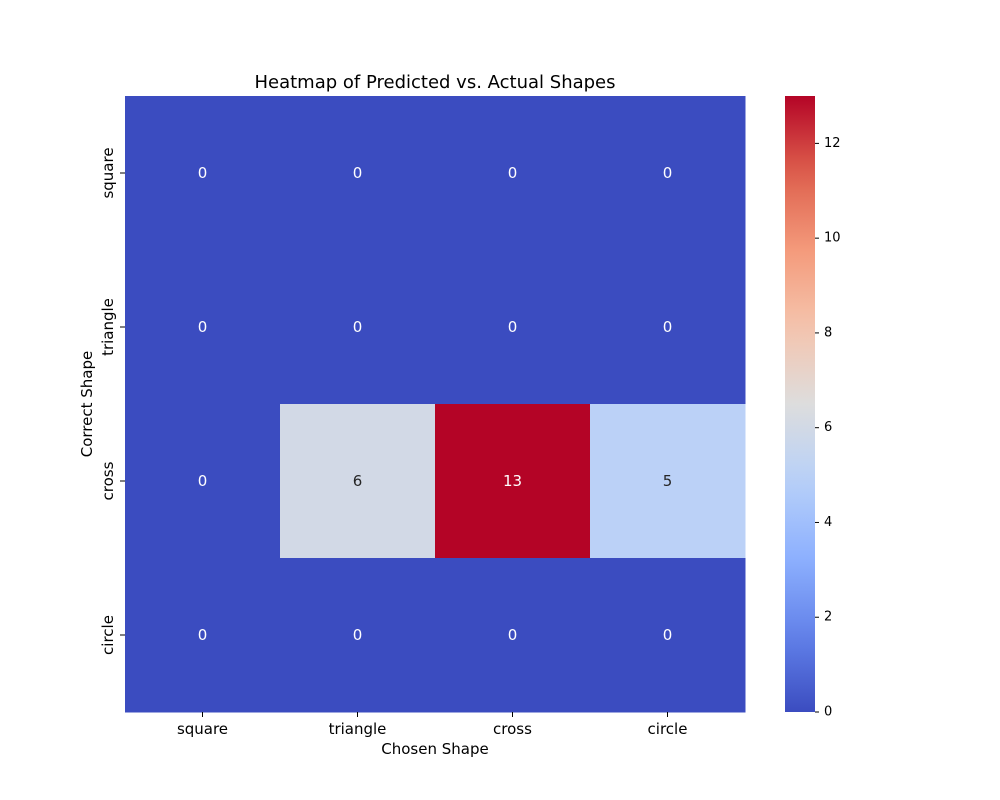  I want to click on y-tick-label: cross, so click(108, 480).